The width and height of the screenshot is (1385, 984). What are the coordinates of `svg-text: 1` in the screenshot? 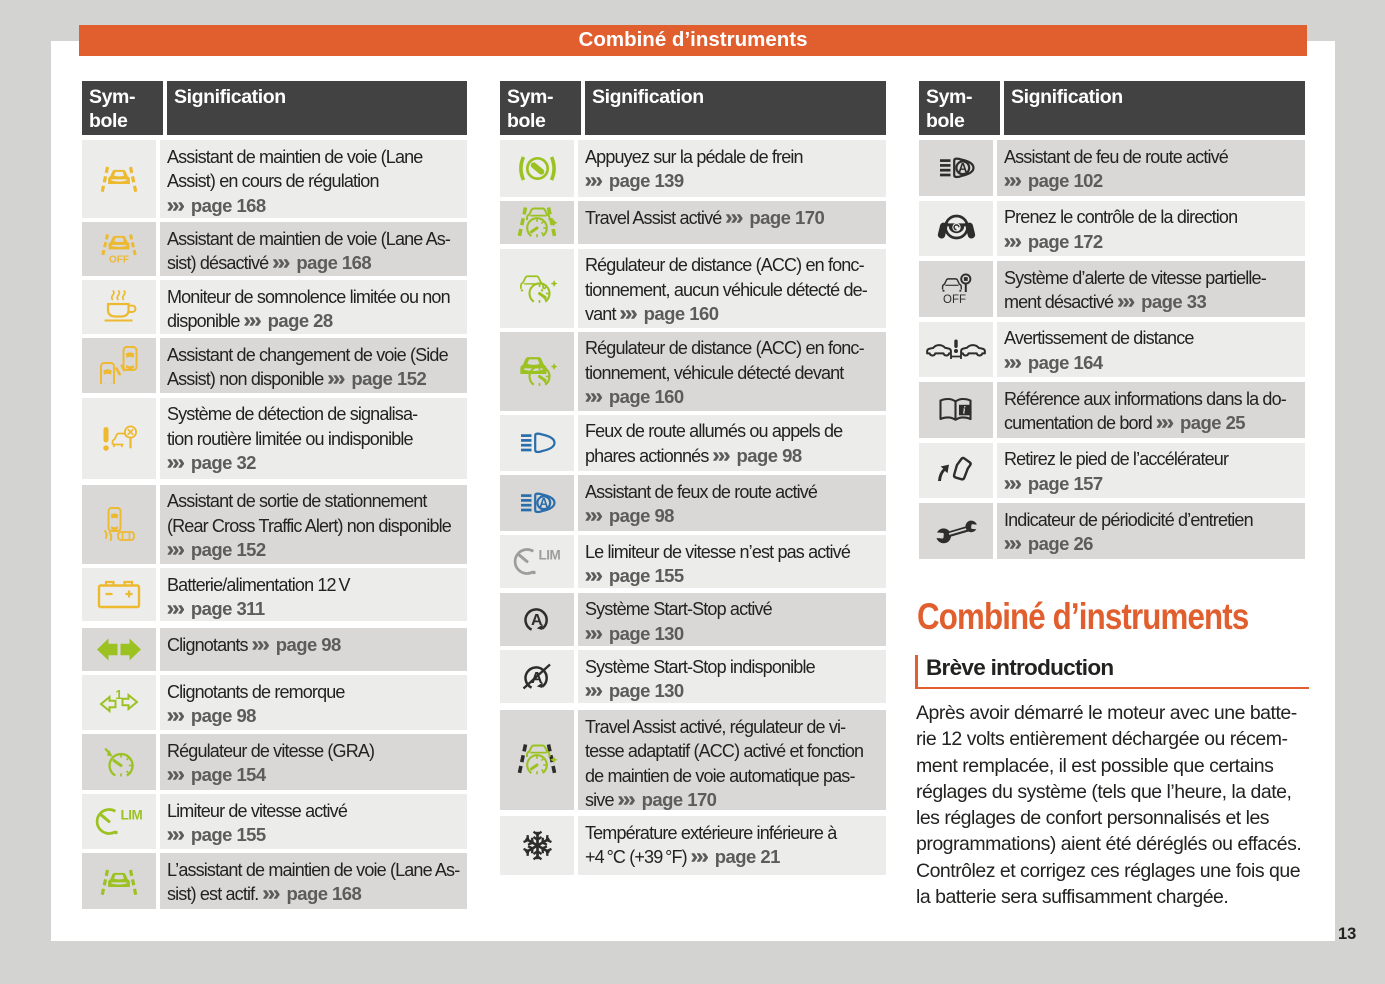 It's located at (118, 695).